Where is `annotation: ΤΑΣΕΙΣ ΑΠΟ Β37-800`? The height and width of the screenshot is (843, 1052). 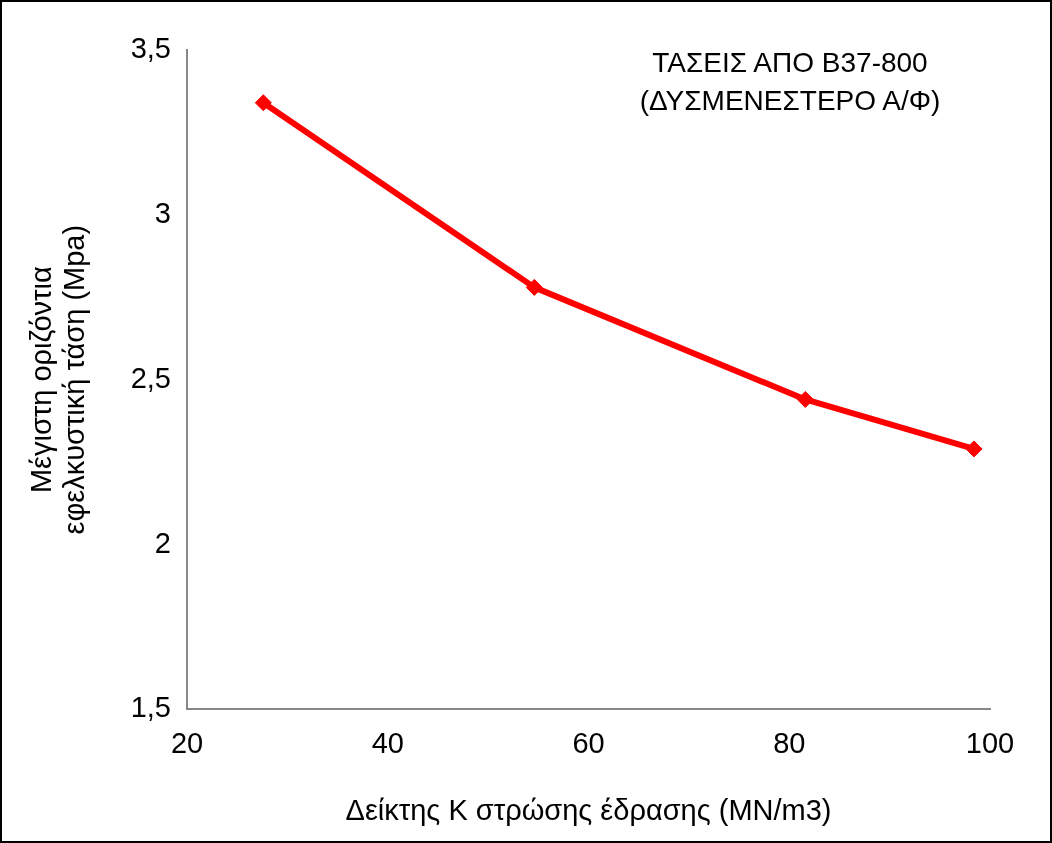
annotation: ΤΑΣΕΙΣ ΑΠΟ Β37-800 is located at coordinates (790, 62).